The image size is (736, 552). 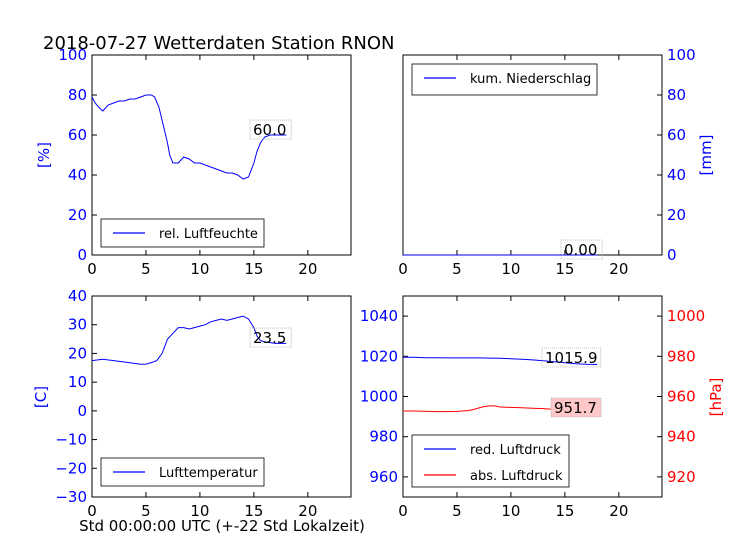 What do you see at coordinates (706, 155) in the screenshot?
I see `y-axis-label: [mm]` at bounding box center [706, 155].